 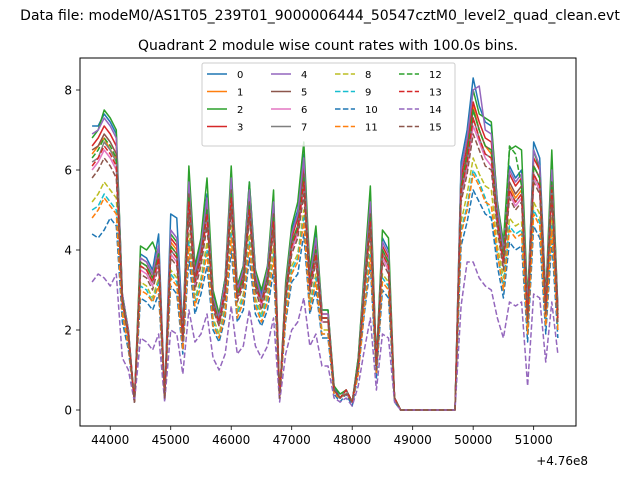 What do you see at coordinates (68, 411) in the screenshot?
I see `y-tick-label: 0` at bounding box center [68, 411].